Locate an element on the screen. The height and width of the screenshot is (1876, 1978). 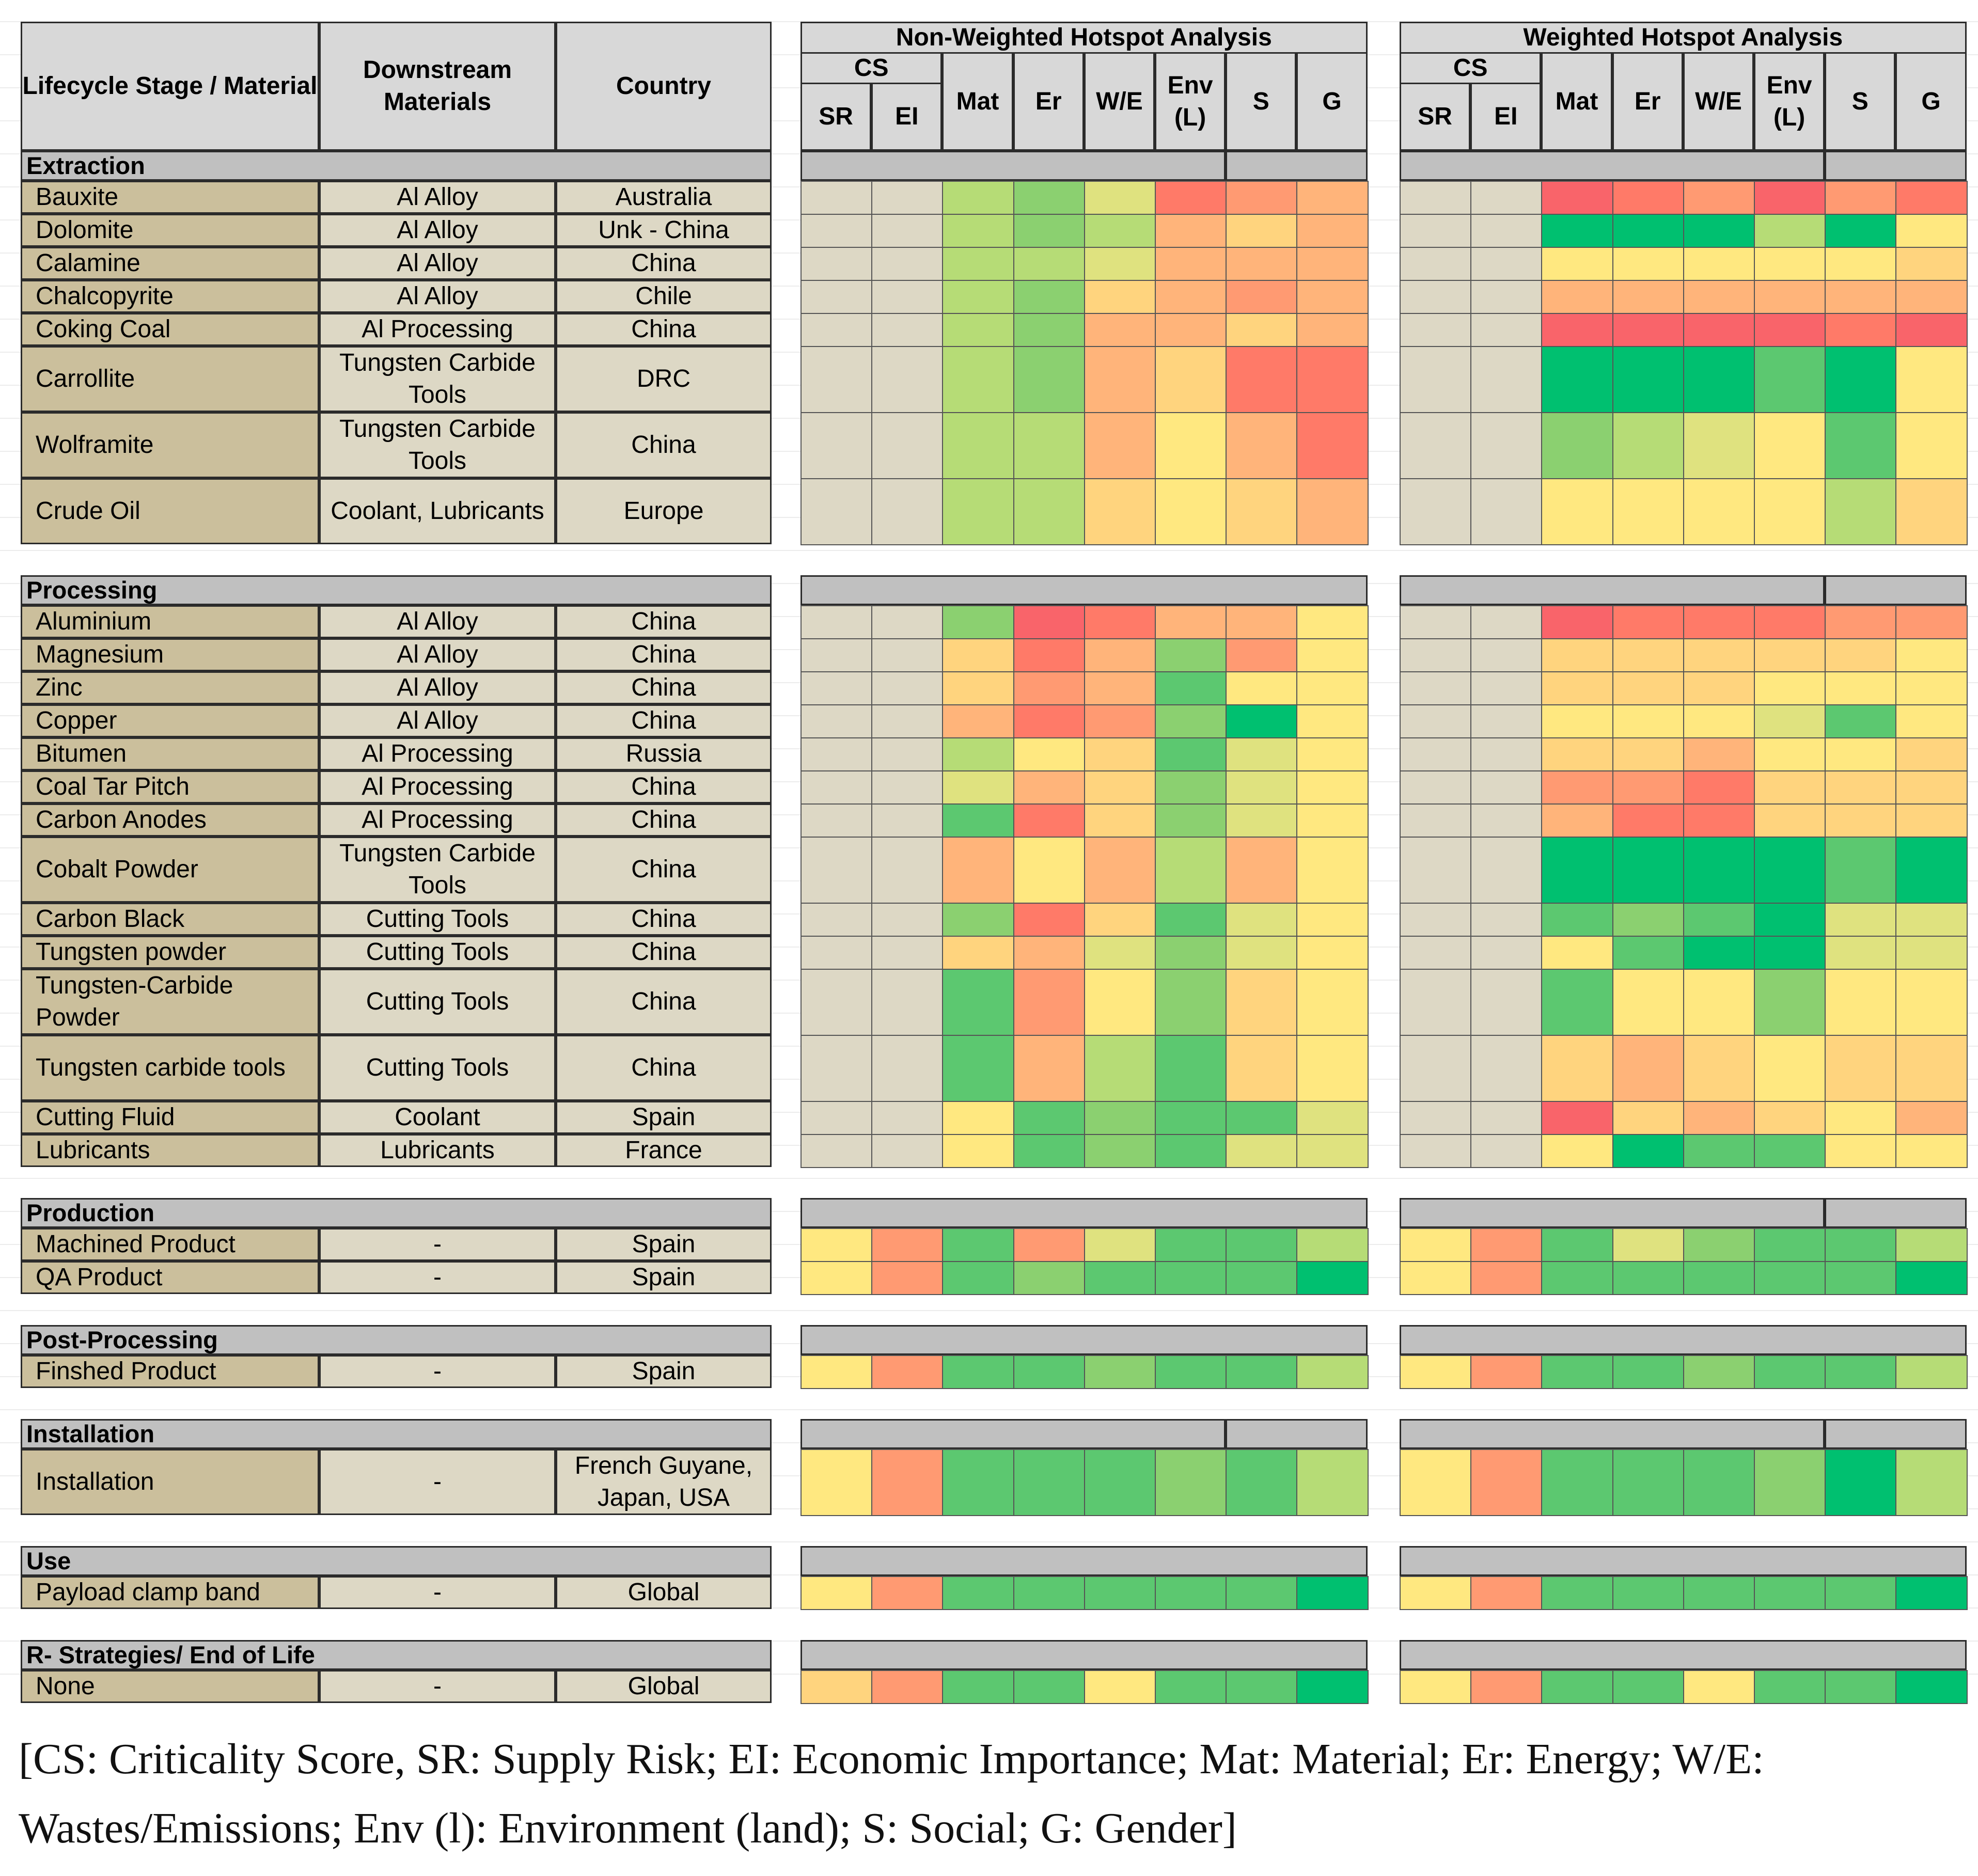
downstream-cell-text: Tungsten Carbide Tools is located at coordinates (437, 445).